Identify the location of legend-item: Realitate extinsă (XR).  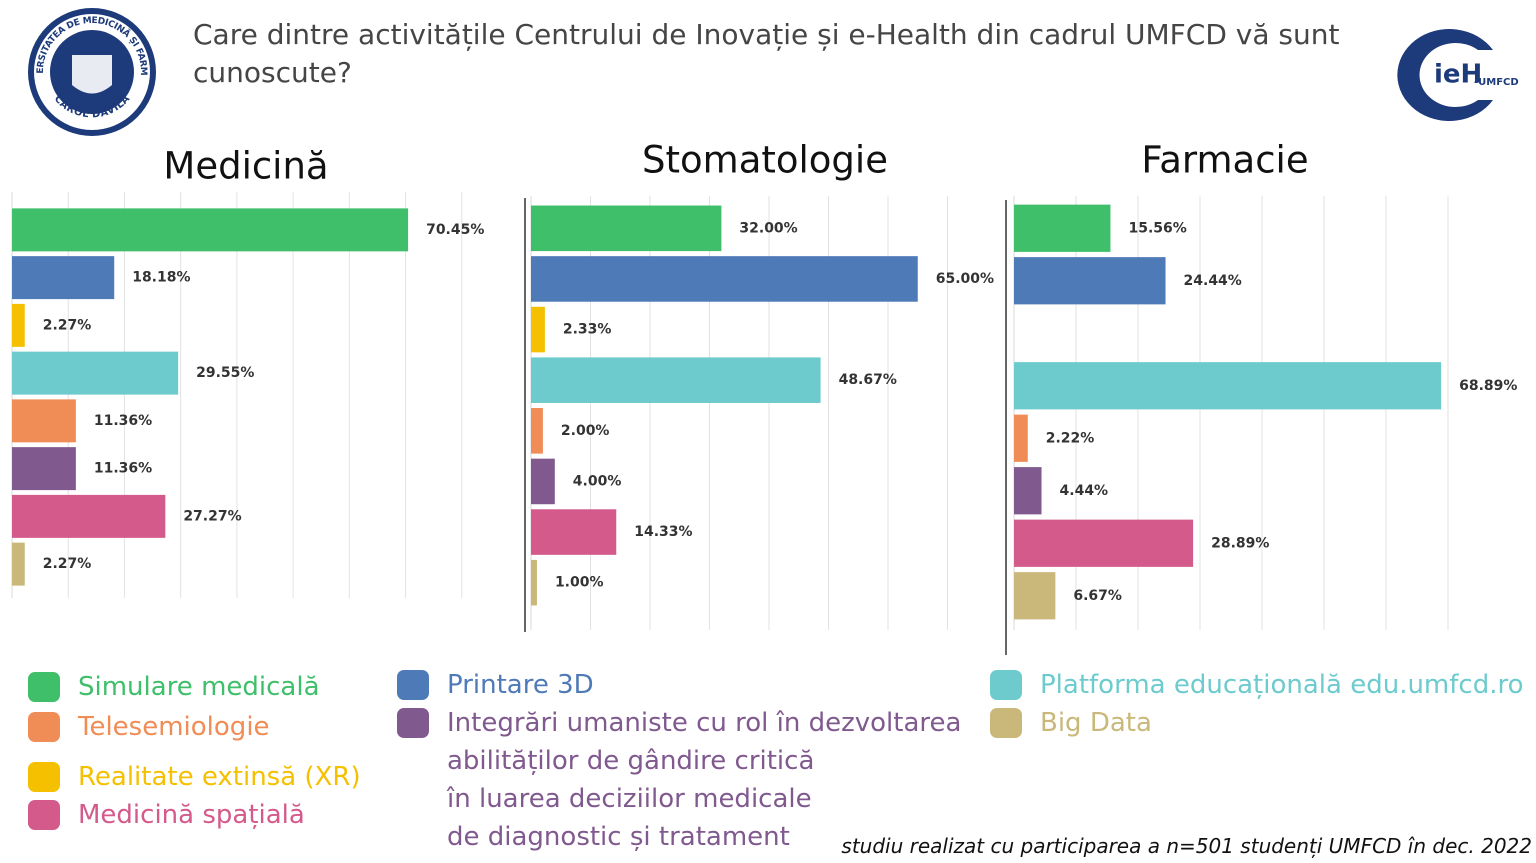
(194, 779).